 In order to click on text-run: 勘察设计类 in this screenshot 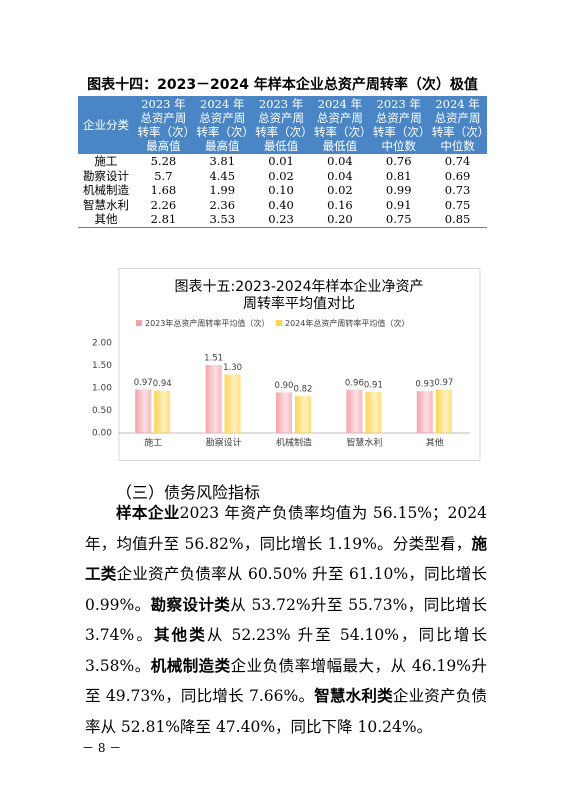, I will do `click(190, 604)`.